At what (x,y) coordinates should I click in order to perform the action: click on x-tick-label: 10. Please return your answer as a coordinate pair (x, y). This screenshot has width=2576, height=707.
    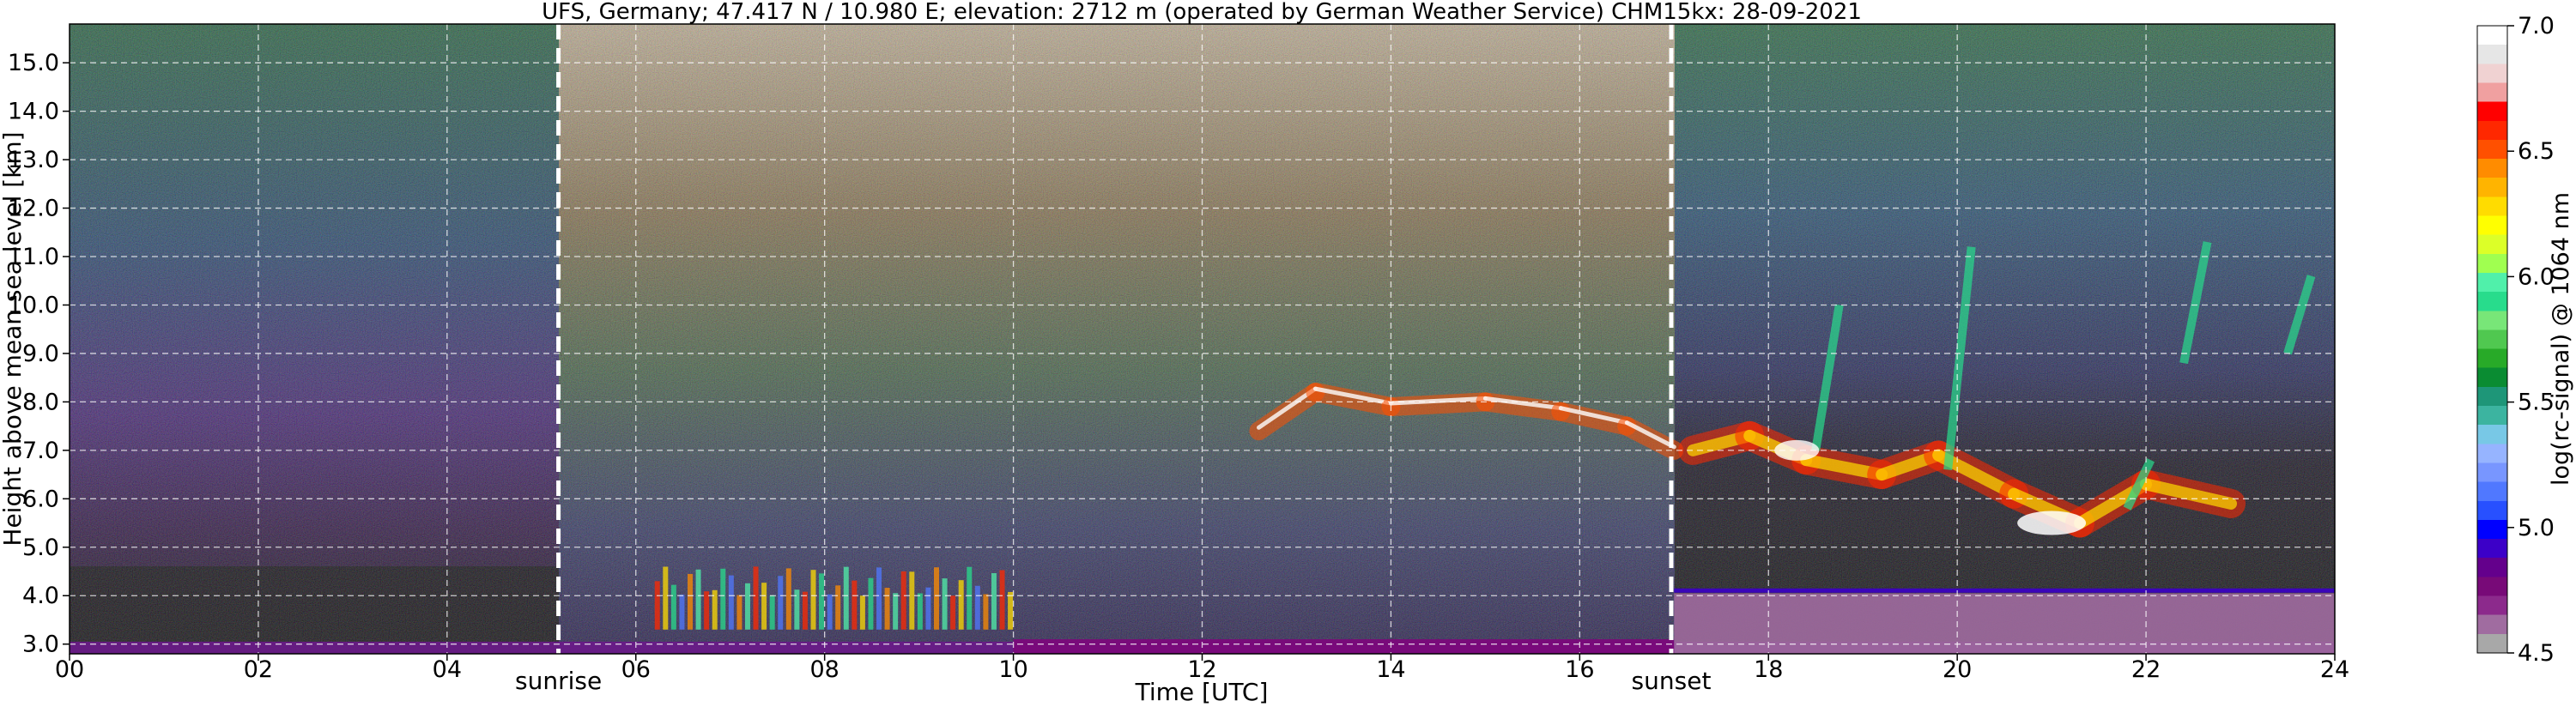
    Looking at the image, I should click on (1012, 670).